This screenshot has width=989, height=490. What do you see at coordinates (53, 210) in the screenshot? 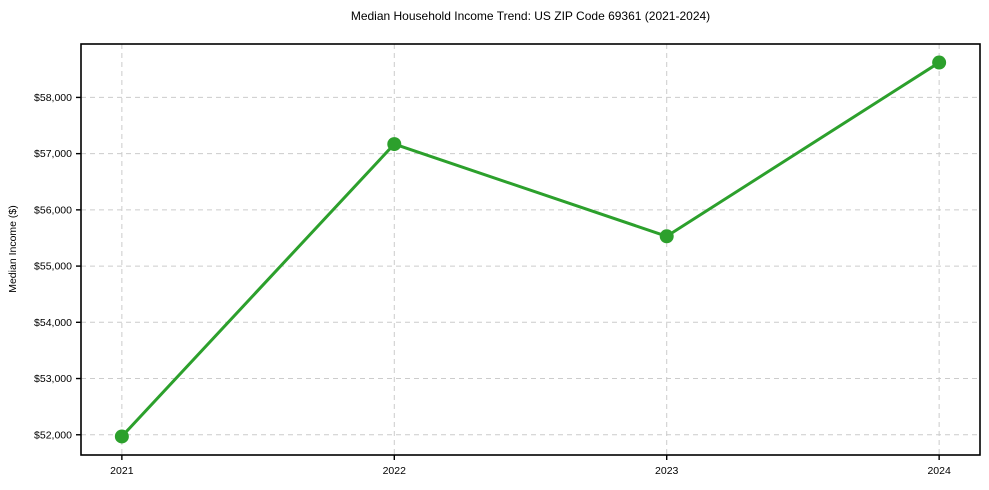
I see `y-tick-label: $56,000` at bounding box center [53, 210].